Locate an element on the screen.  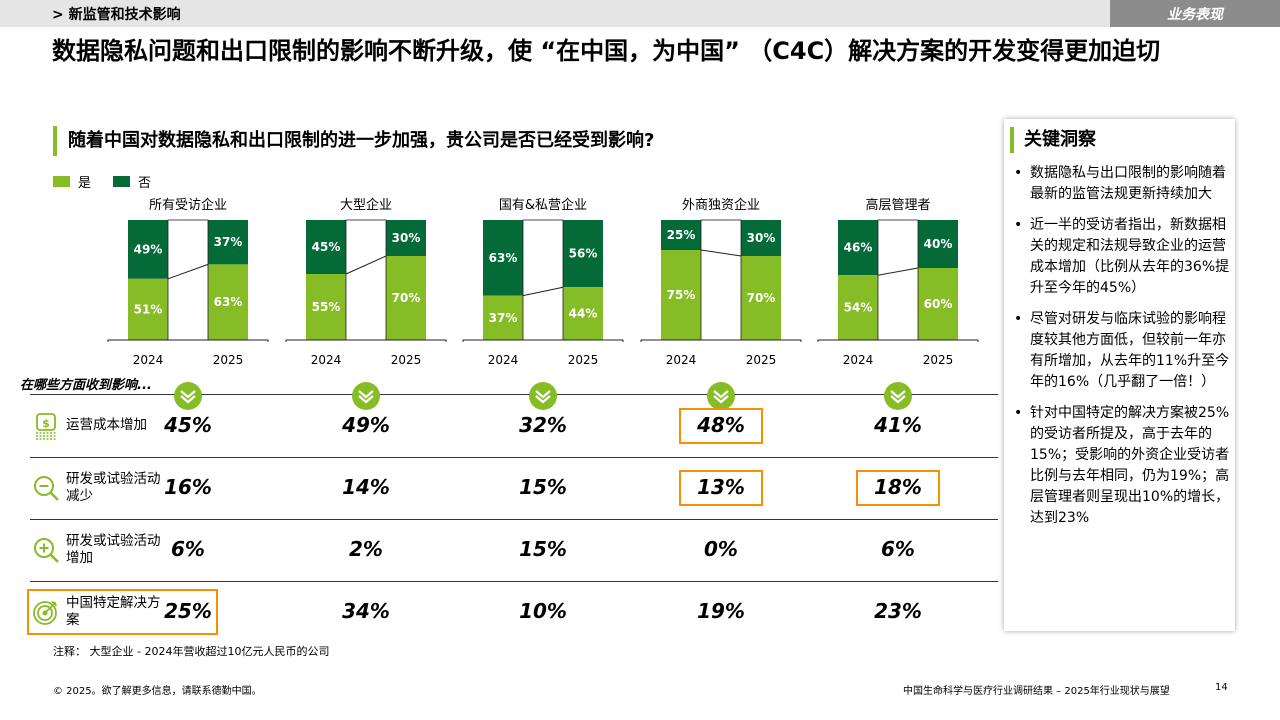
impact-row-label: 运营成本增加 is located at coordinates (106, 425).